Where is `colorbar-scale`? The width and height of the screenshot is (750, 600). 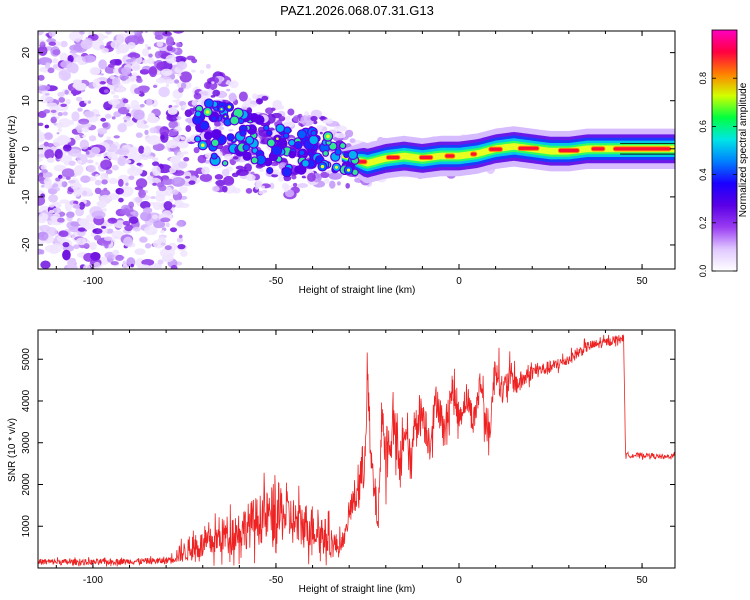 colorbar-scale is located at coordinates (724, 150).